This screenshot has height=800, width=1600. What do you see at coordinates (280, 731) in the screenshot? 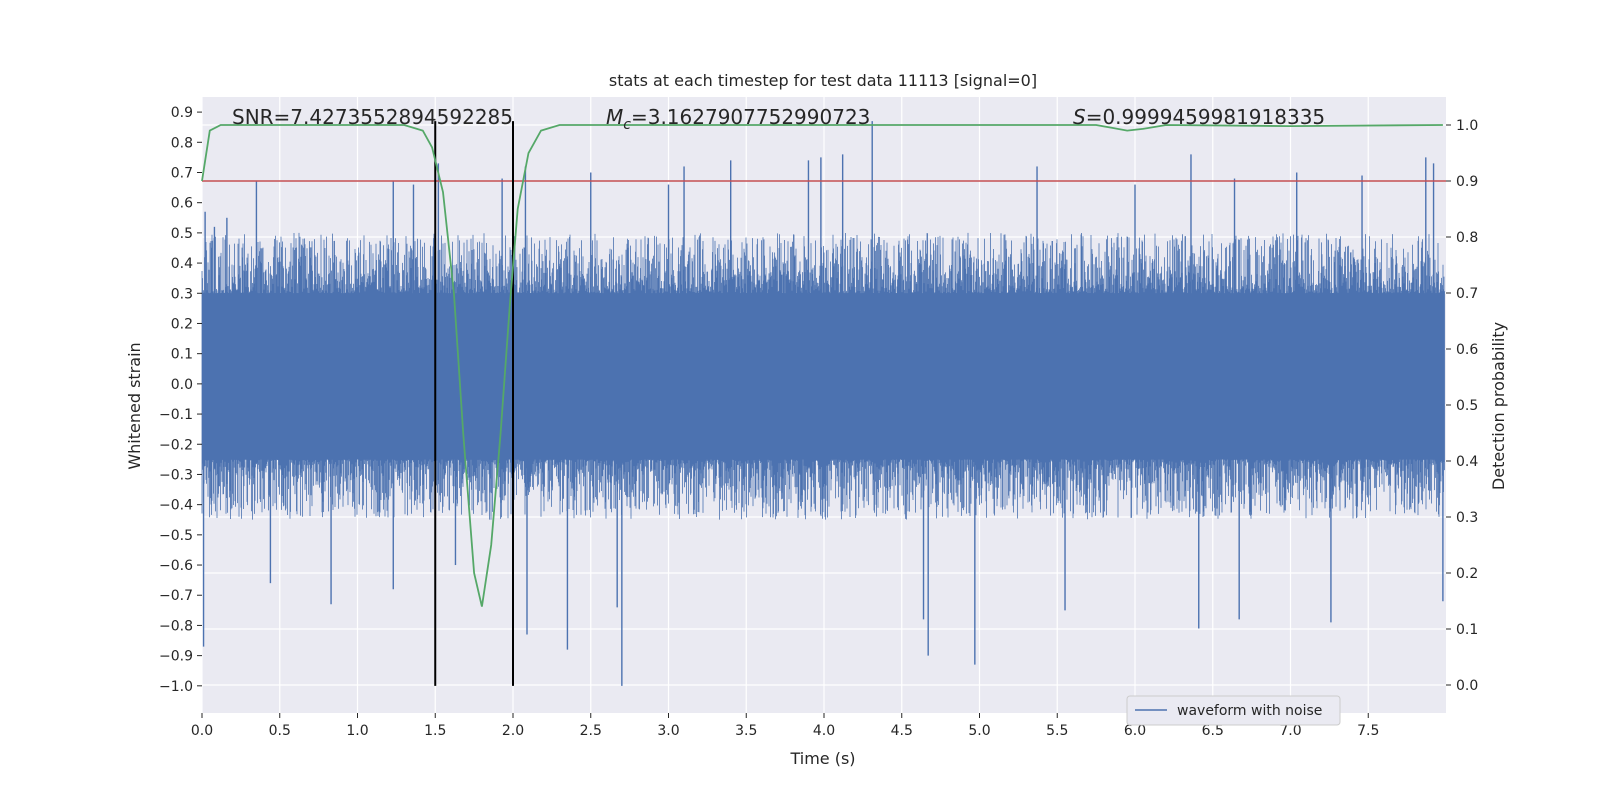
I see `x-tick-label: 0.5` at bounding box center [280, 731].